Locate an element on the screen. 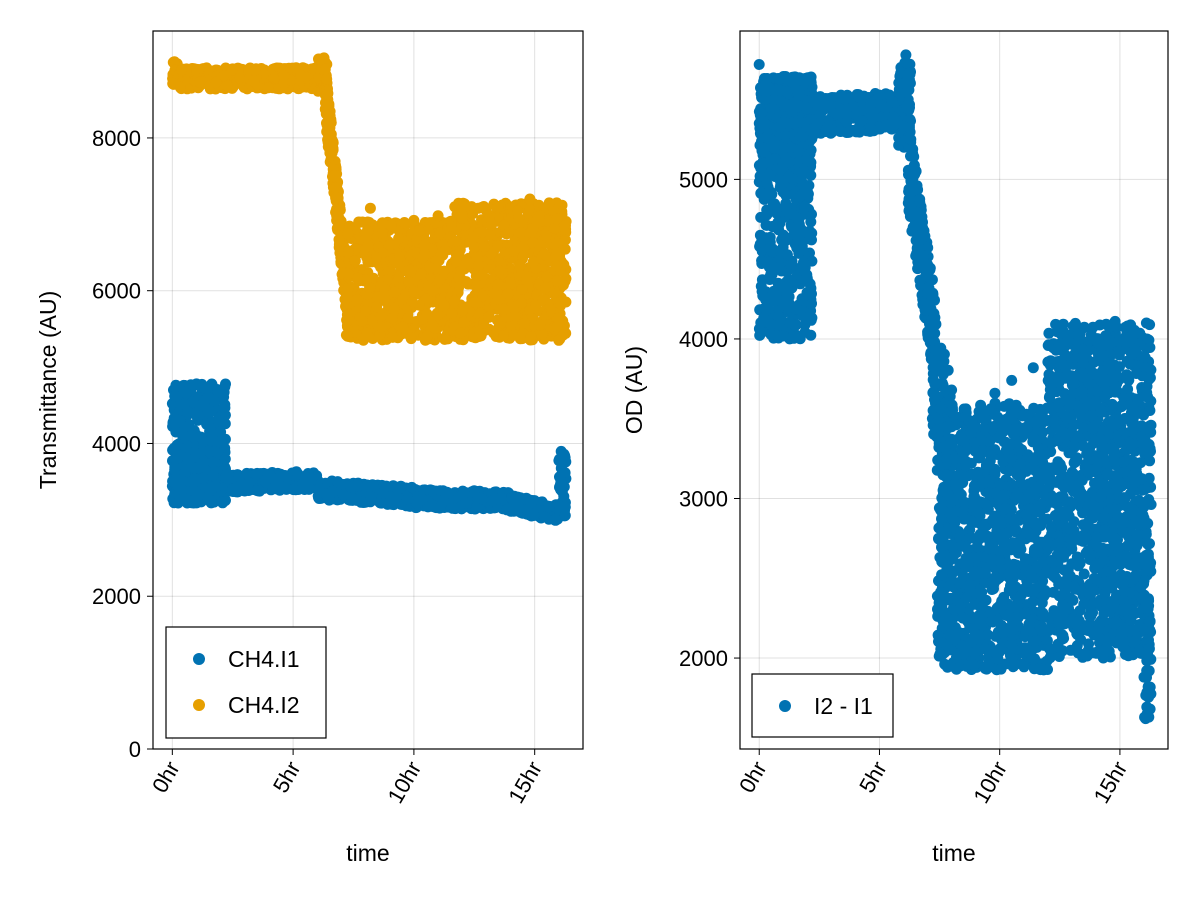  y-tick-label: 8000 is located at coordinates (116, 138).